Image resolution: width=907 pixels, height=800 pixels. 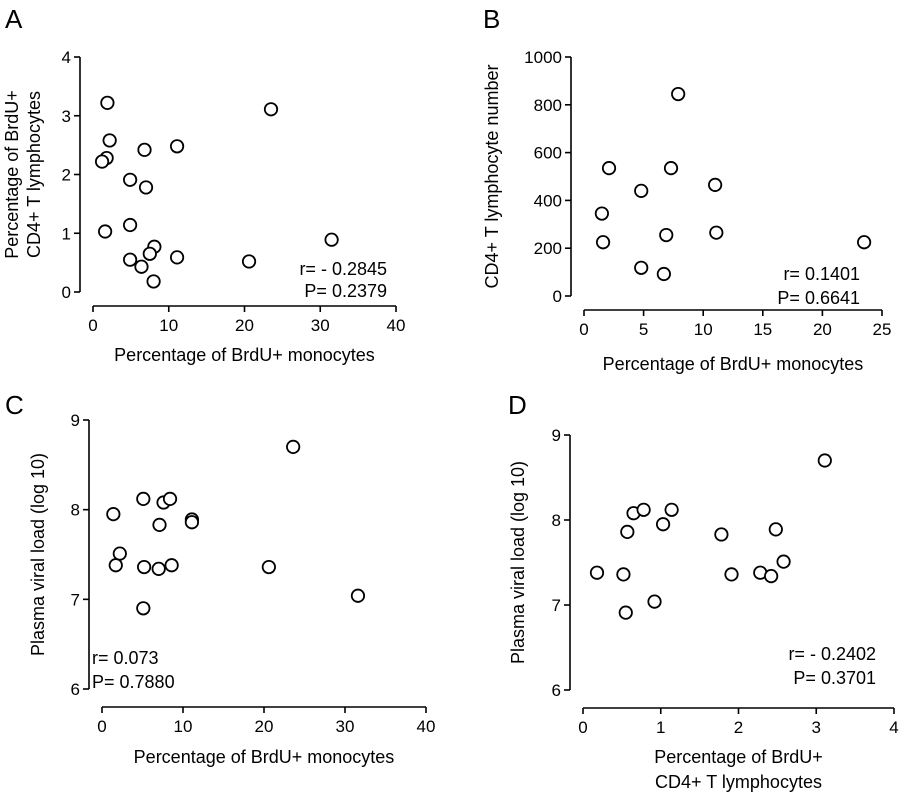 What do you see at coordinates (92, 325) in the screenshot?
I see `panel-a-x-tick-label: 0` at bounding box center [92, 325].